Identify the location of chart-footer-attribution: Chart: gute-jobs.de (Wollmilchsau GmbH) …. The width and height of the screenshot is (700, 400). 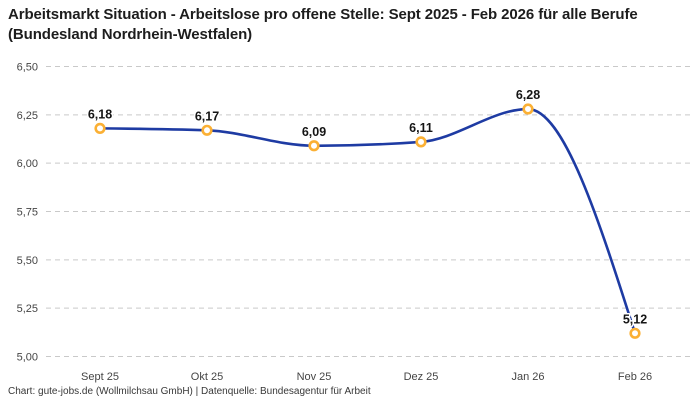
(189, 391).